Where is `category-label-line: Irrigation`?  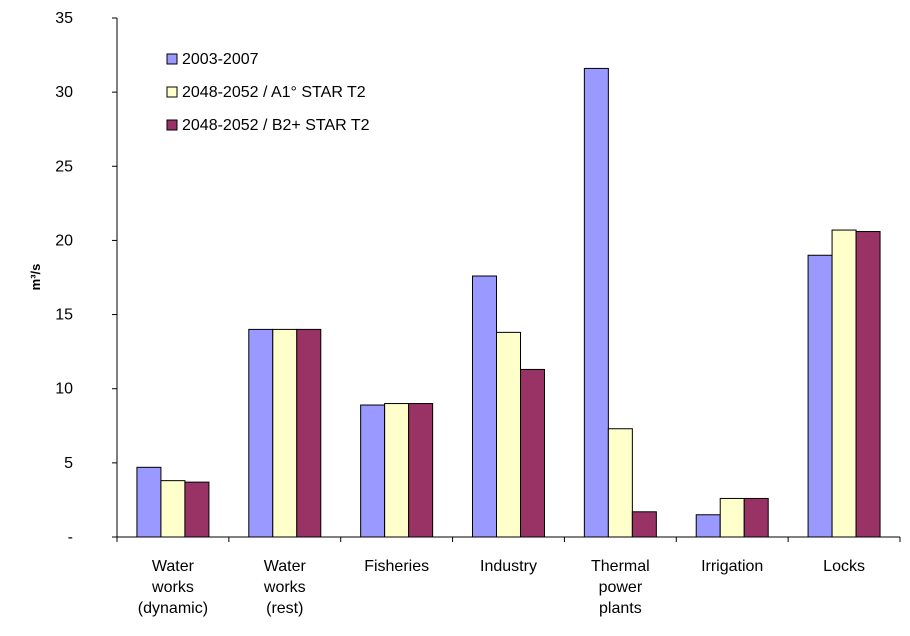 category-label-line: Irrigation is located at coordinates (732, 566).